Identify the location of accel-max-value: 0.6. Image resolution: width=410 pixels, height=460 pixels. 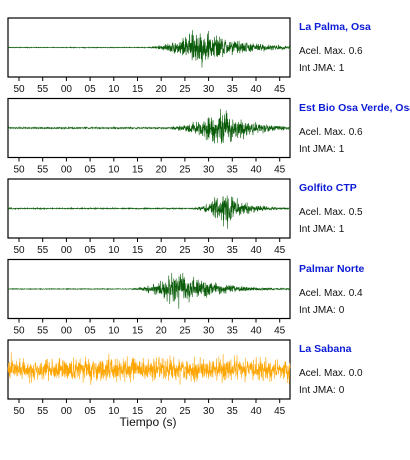
(355, 132).